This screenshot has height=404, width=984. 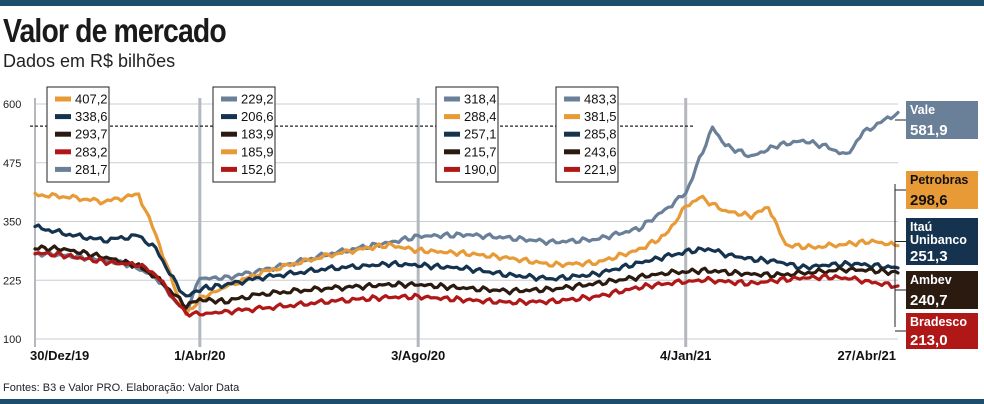 I want to click on end-label-box-vale, so click(x=942, y=120).